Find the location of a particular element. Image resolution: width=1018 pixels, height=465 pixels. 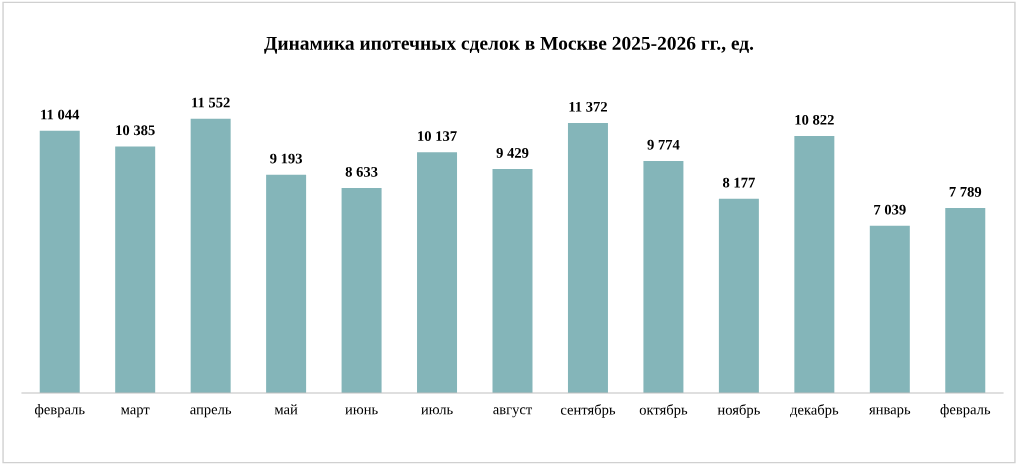

x-tick-label: январь is located at coordinates (890, 412).